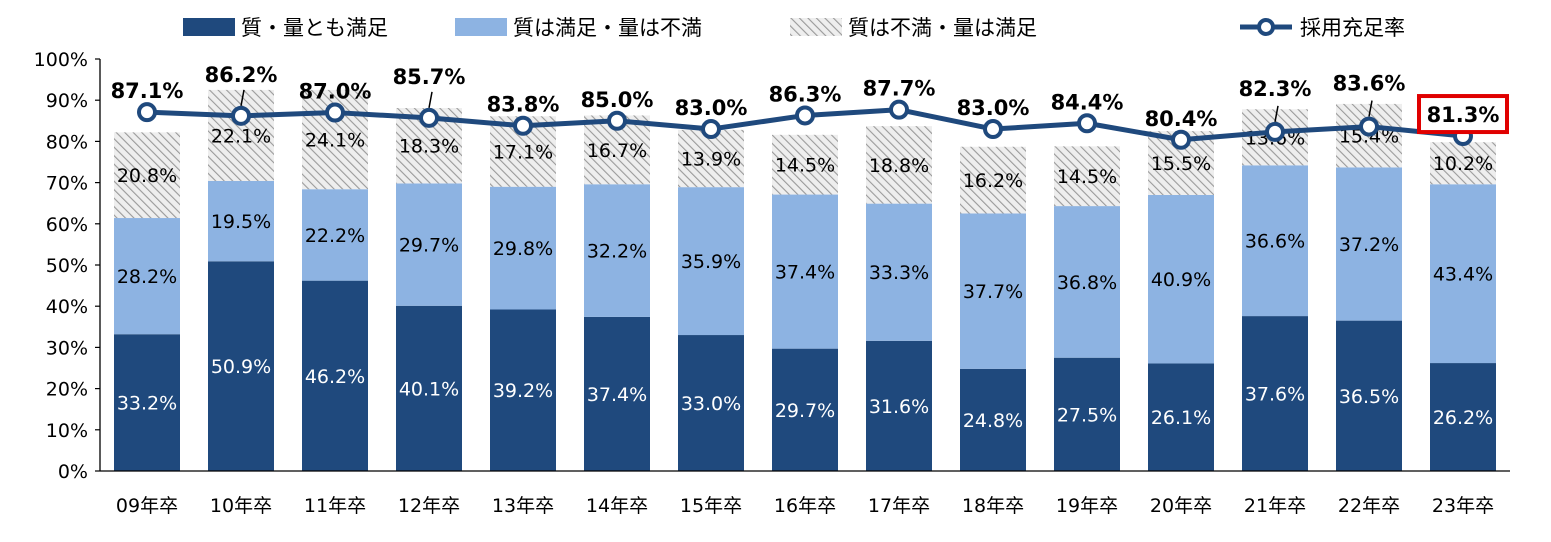  I want to click on bar-value-label: 35.9%, so click(711, 262).